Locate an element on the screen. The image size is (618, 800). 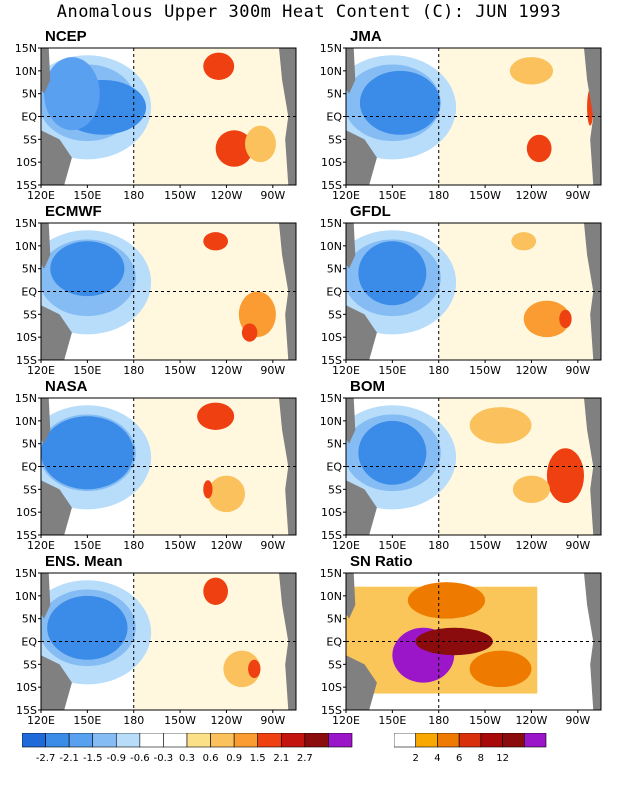
colorbar-label: 8 is located at coordinates (481, 758).